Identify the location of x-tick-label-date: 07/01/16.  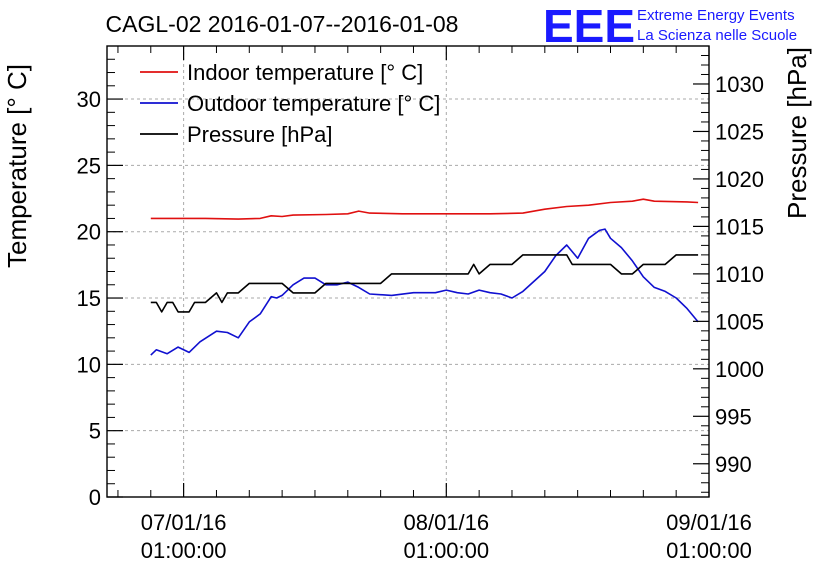
(184, 522).